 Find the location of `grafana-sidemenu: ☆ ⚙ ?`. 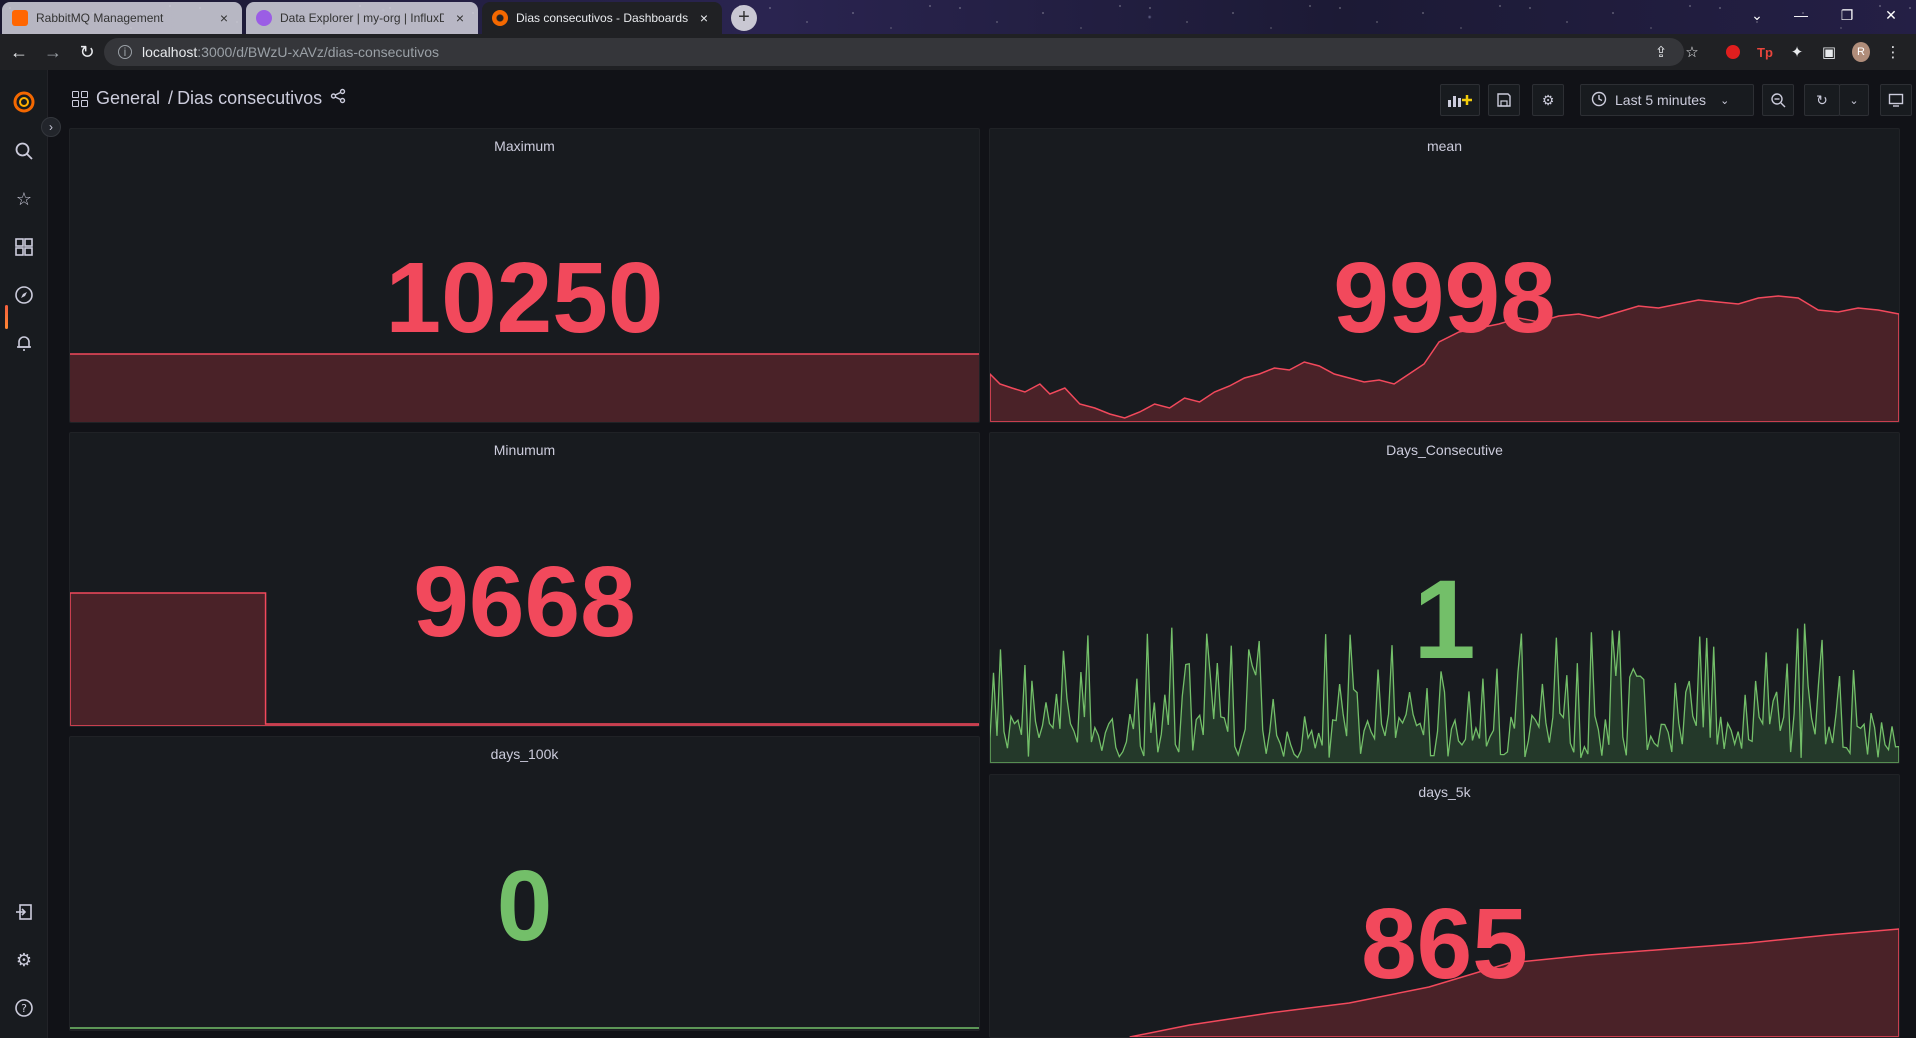

grafana-sidemenu: ☆ ⚙ ? is located at coordinates (24, 554).